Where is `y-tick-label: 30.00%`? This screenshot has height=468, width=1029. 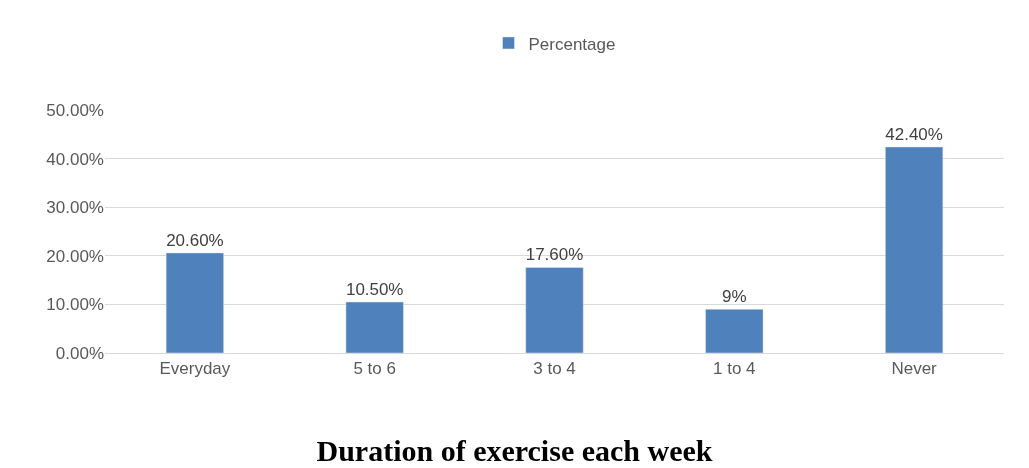 y-tick-label: 30.00% is located at coordinates (75, 208).